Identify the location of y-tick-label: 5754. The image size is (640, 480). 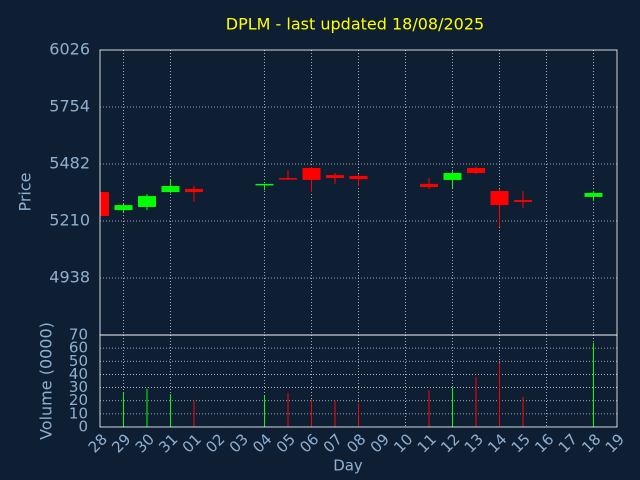
(69, 106).